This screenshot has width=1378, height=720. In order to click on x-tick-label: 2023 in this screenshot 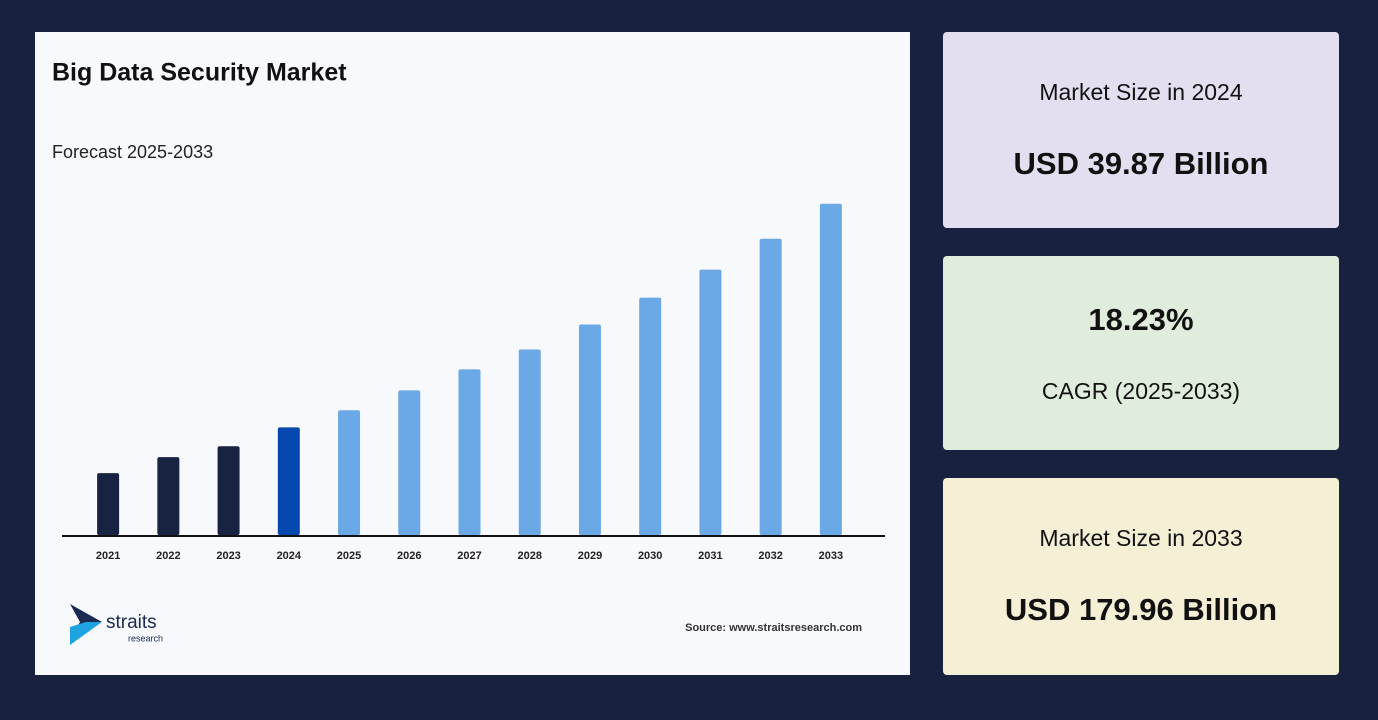, I will do `click(228, 556)`.